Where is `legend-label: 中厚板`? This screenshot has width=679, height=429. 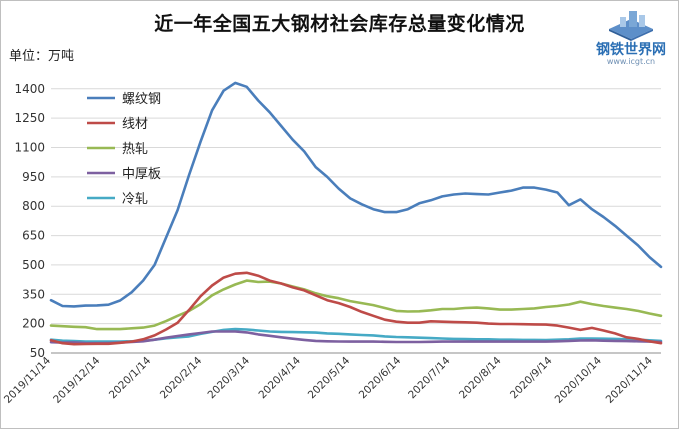 legend-label: 中厚板 is located at coordinates (141, 174).